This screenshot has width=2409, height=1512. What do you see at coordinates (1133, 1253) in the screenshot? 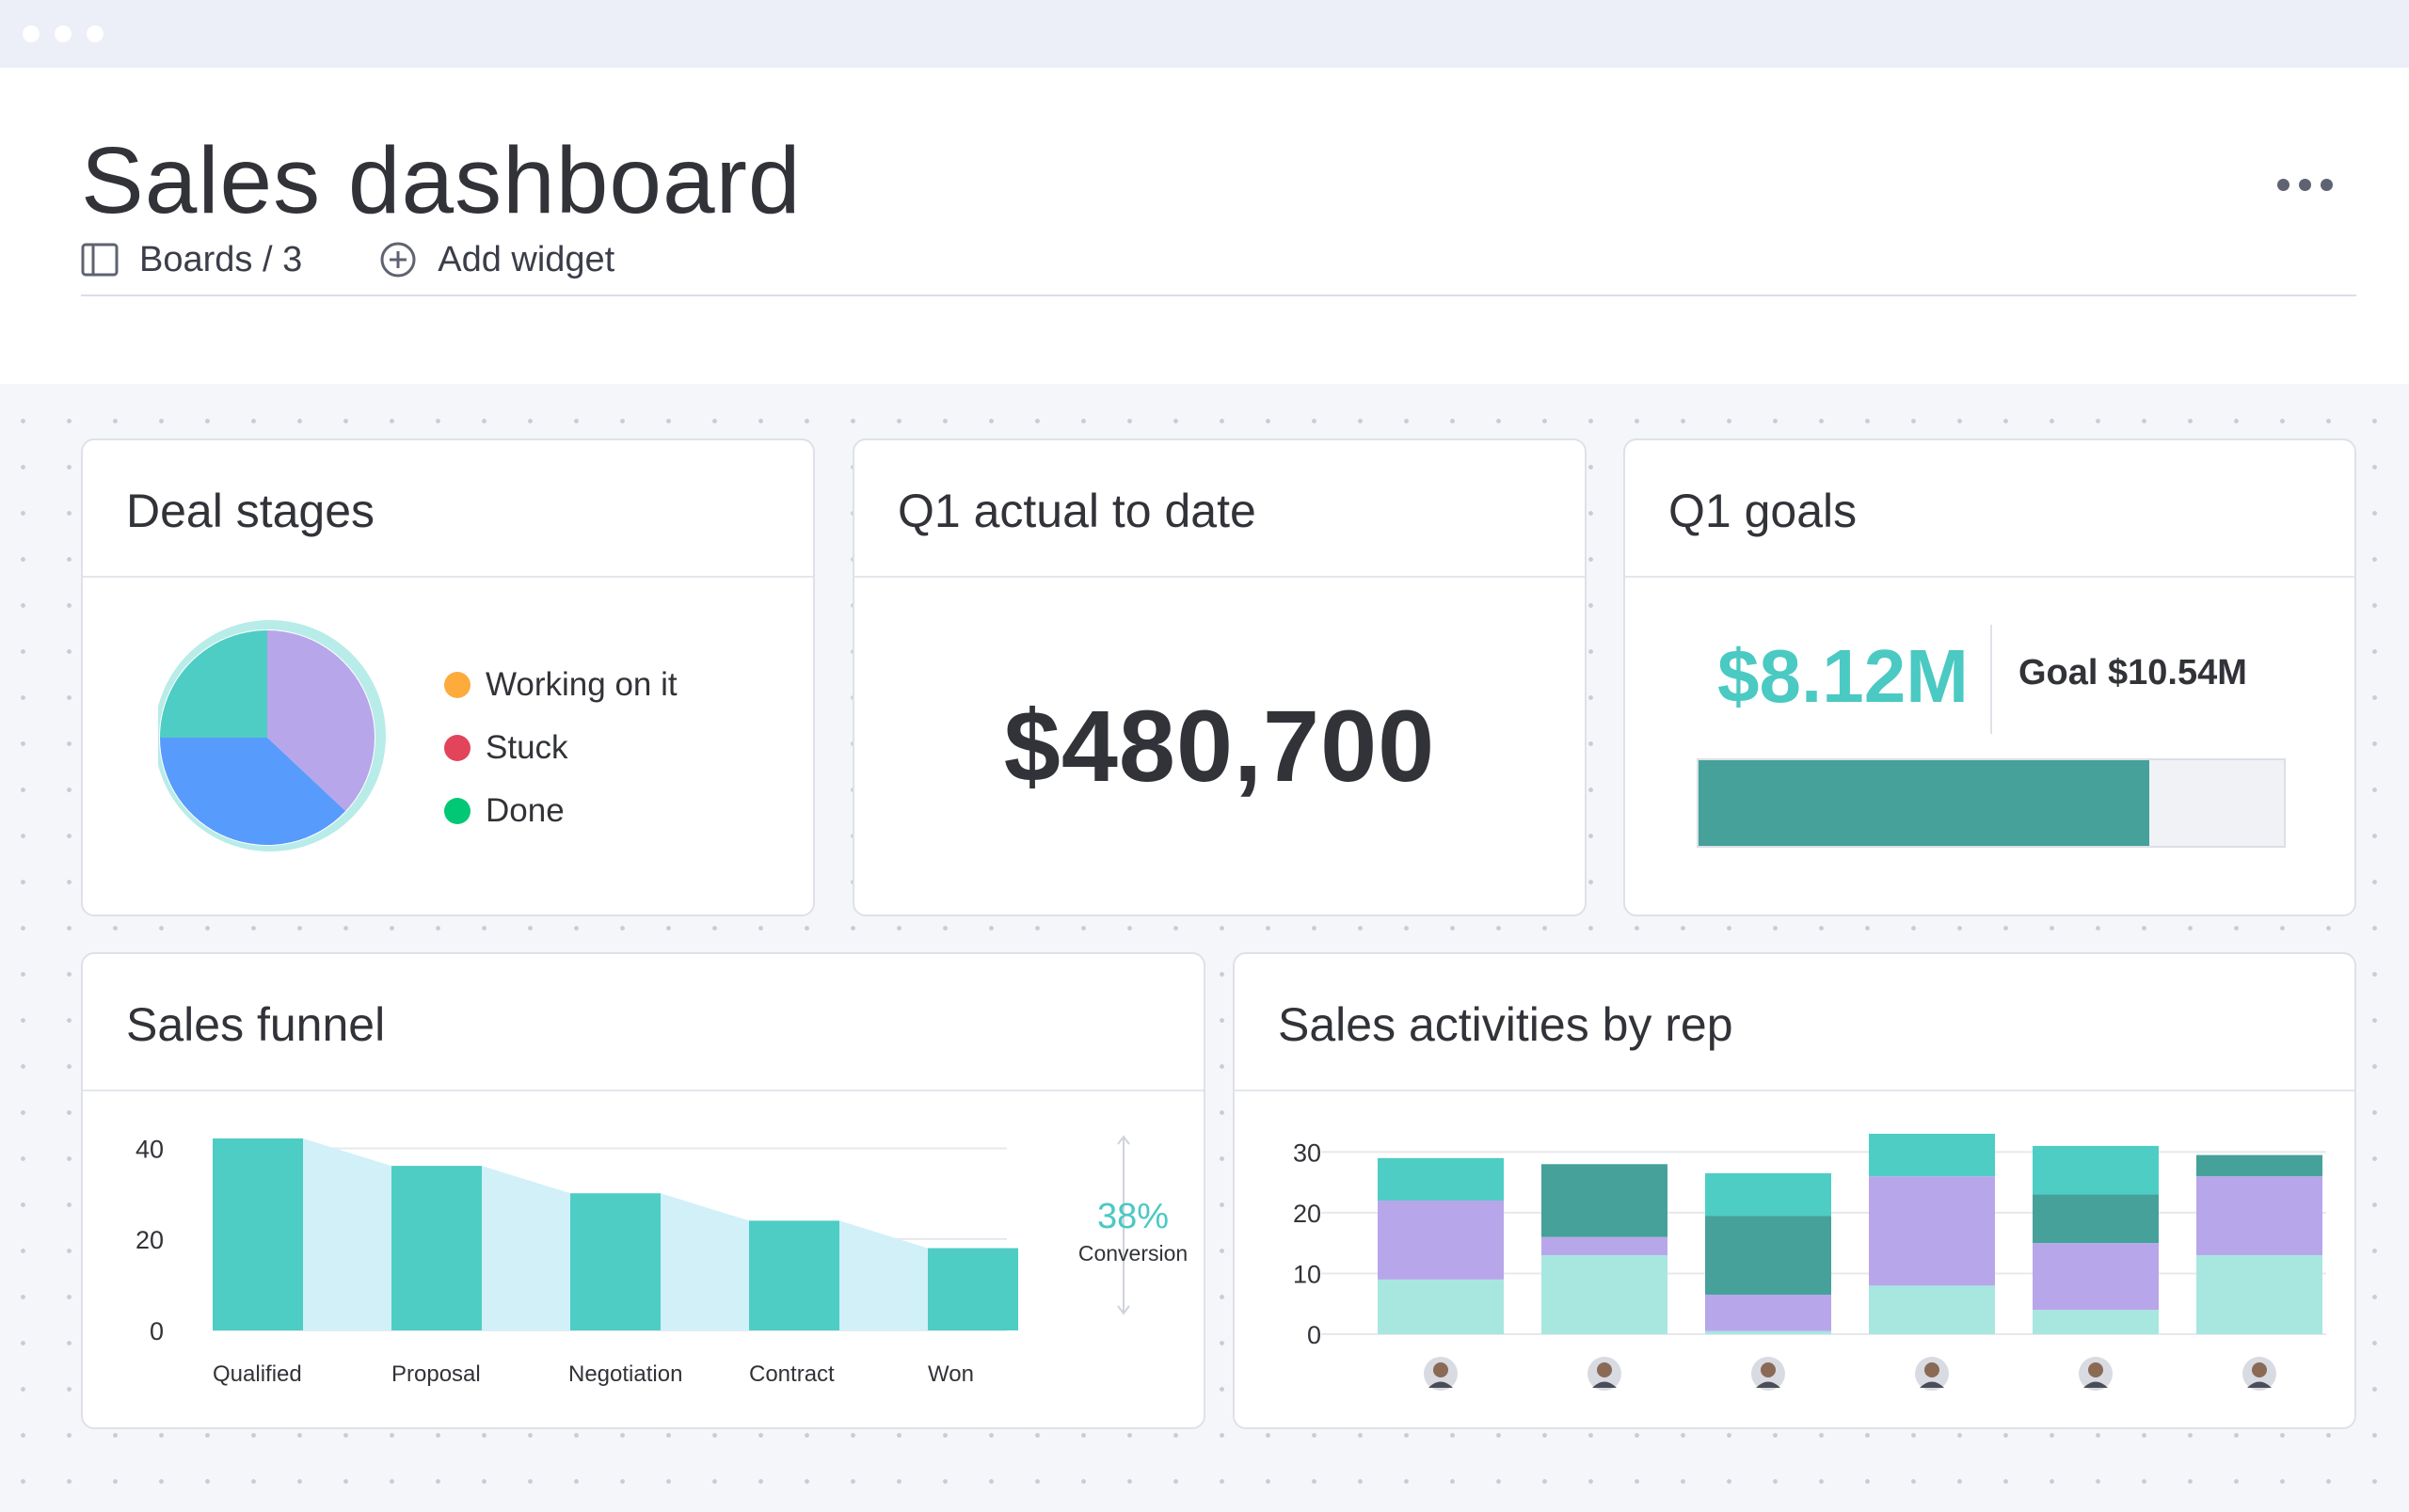
I see `conversion-label: Conversion` at bounding box center [1133, 1253].